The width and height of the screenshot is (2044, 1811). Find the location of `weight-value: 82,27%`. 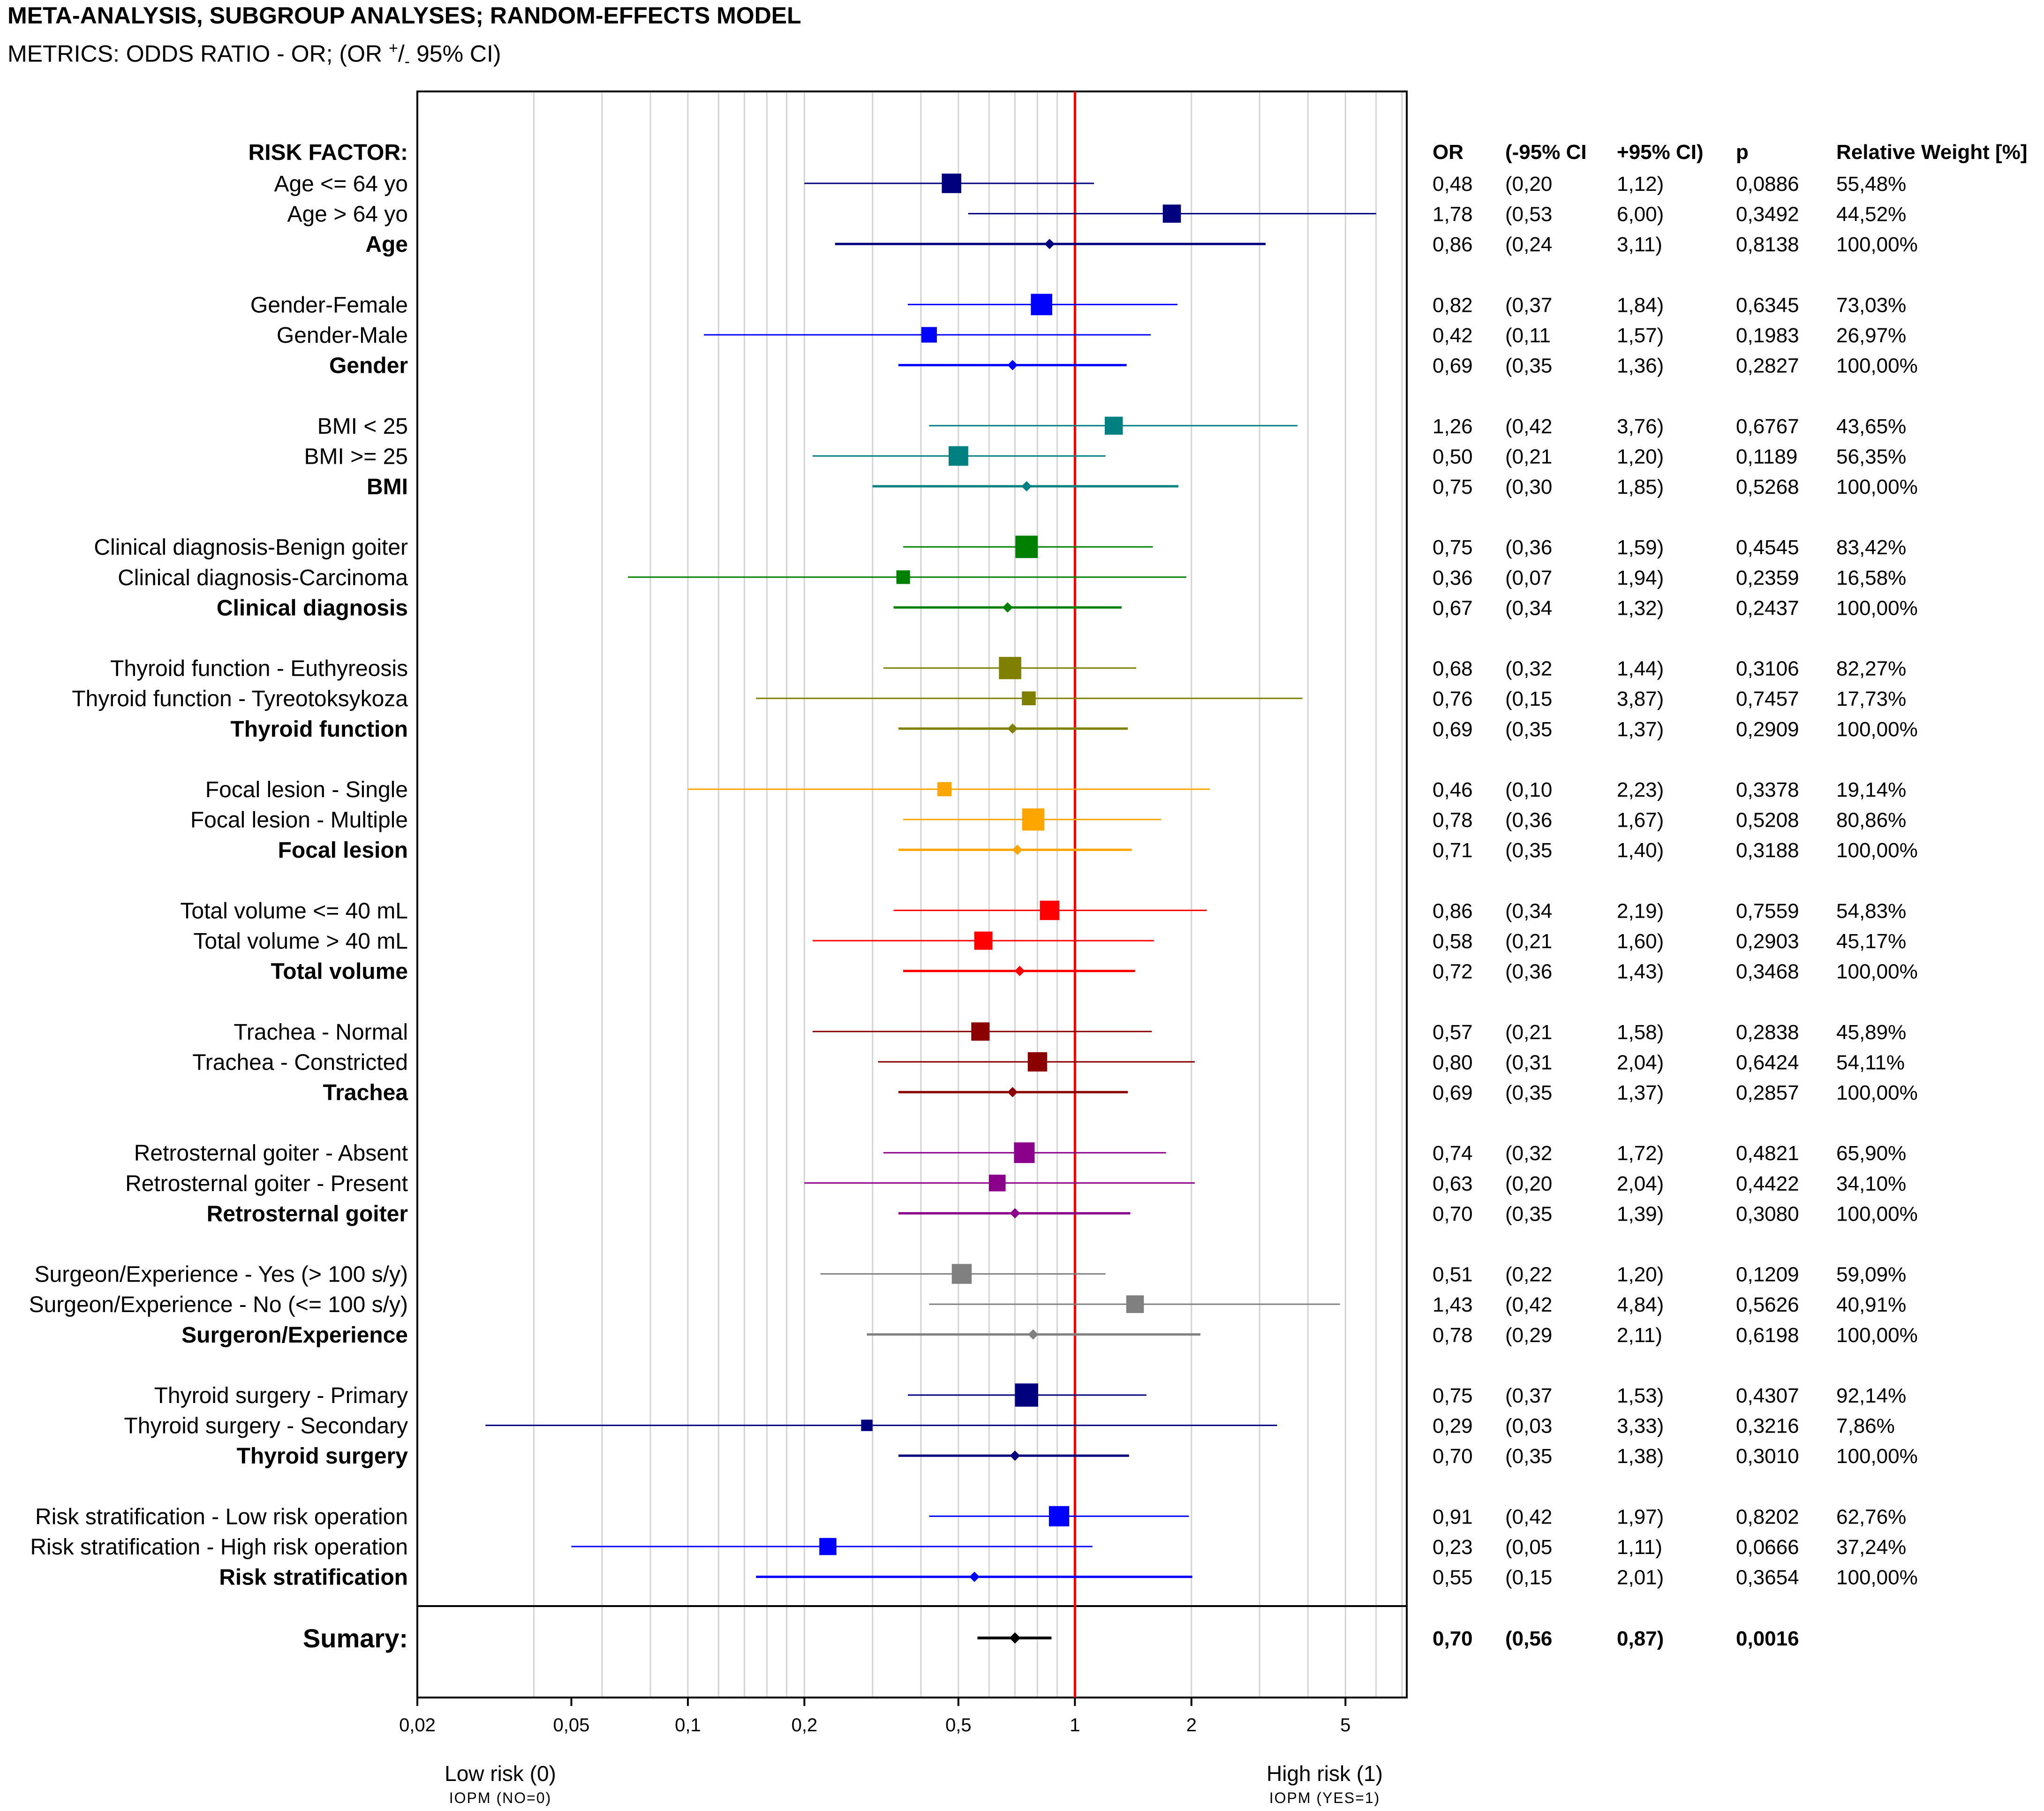

weight-value: 82,27% is located at coordinates (1871, 668).